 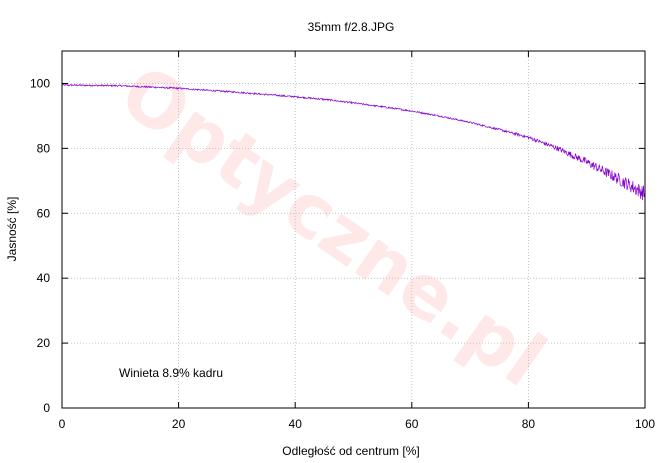 What do you see at coordinates (412, 424) in the screenshot?
I see `x-tick-label: 60` at bounding box center [412, 424].